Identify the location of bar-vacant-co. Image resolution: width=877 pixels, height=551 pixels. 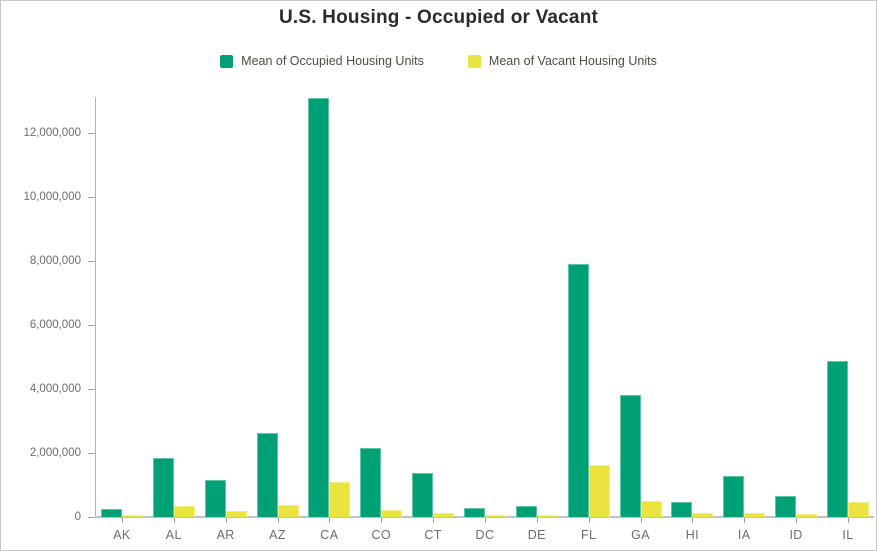
(392, 513).